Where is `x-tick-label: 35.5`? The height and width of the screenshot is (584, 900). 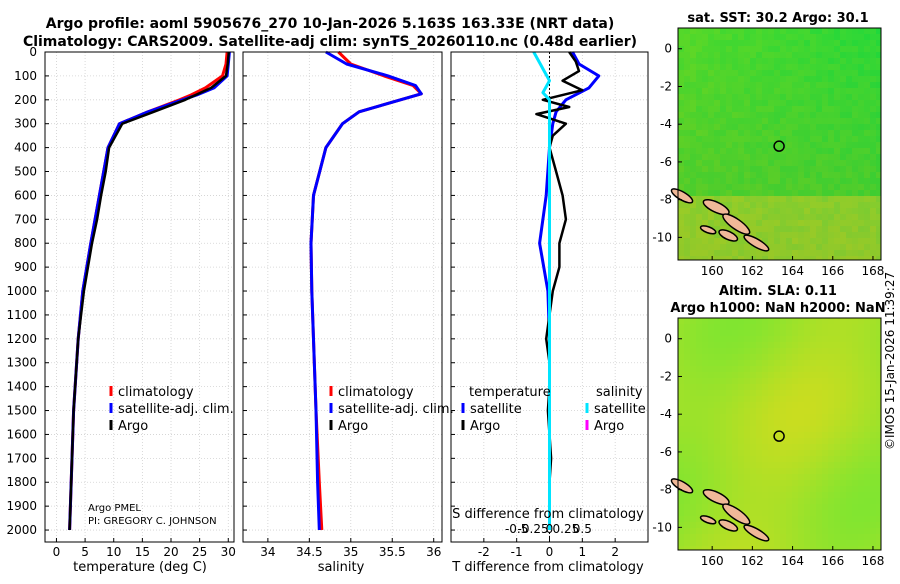
x-tick-label: 35.5 is located at coordinates (392, 552).